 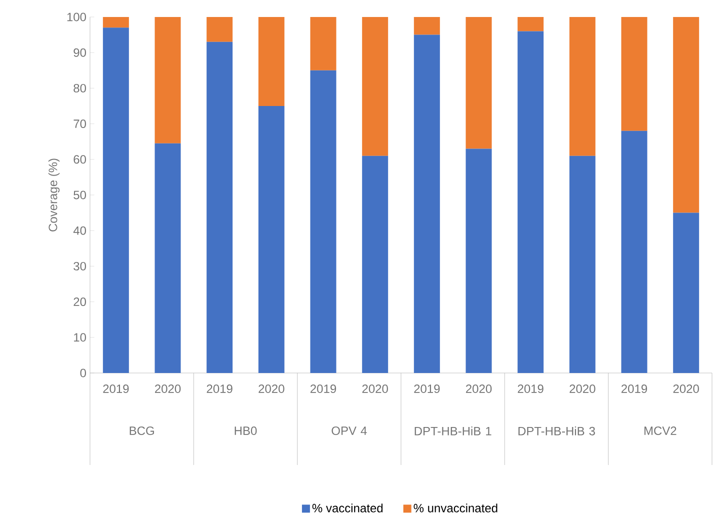 What do you see at coordinates (556, 431) in the screenshot?
I see `text: DPT-HB-HiB 3` at bounding box center [556, 431].